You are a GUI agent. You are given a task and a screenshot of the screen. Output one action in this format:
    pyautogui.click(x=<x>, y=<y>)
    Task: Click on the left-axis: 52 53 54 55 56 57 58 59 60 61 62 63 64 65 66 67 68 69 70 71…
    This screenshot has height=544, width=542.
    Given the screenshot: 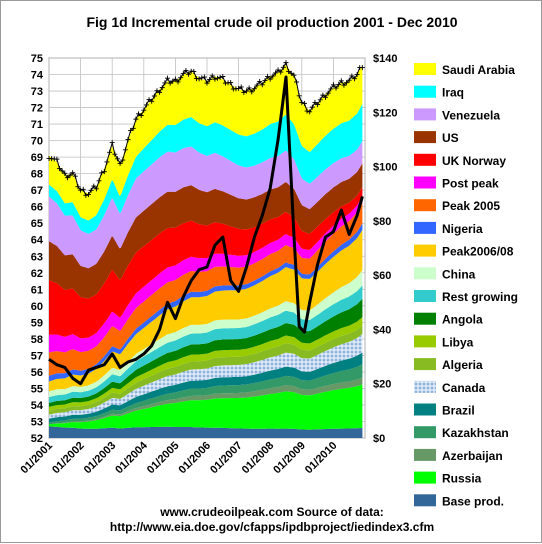 What is the action you would take?
    pyautogui.click(x=37, y=249)
    